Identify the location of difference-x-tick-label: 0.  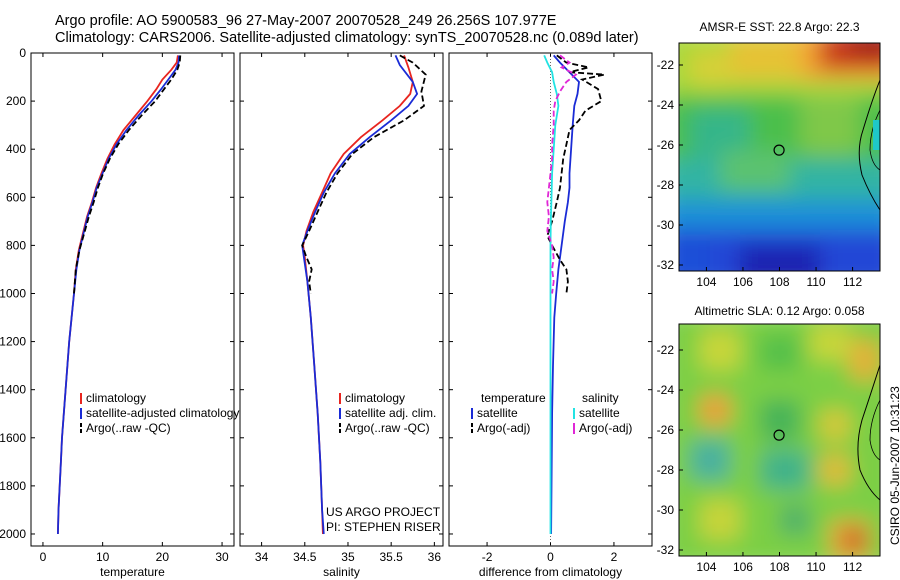
(550, 557).